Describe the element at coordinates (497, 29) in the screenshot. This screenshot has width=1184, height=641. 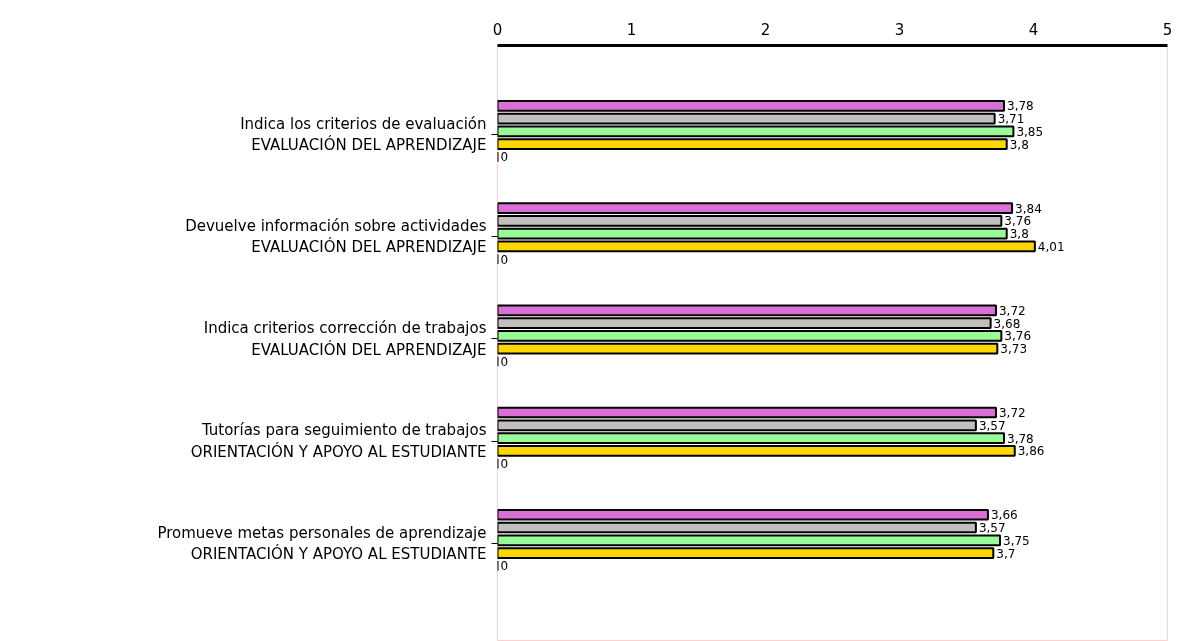
I see `x-tick-label: 0` at that location.